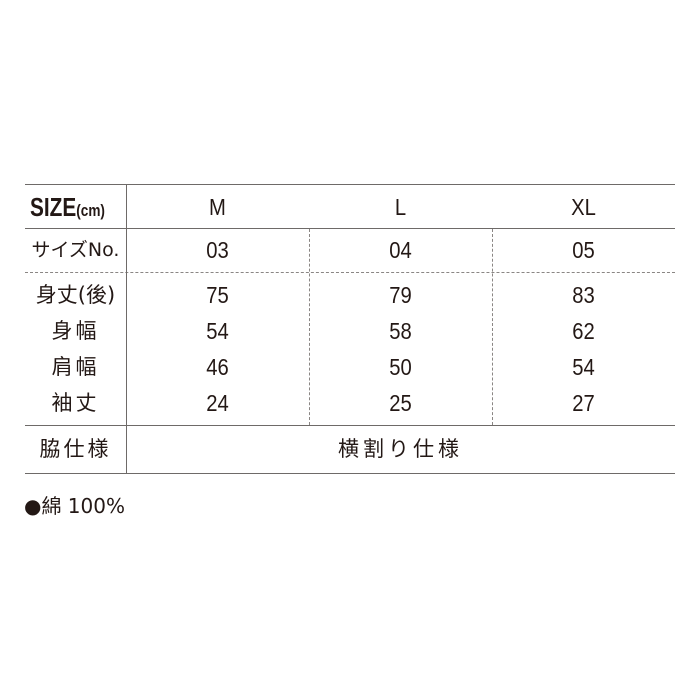  I want to click on header-divider, so click(350, 228).